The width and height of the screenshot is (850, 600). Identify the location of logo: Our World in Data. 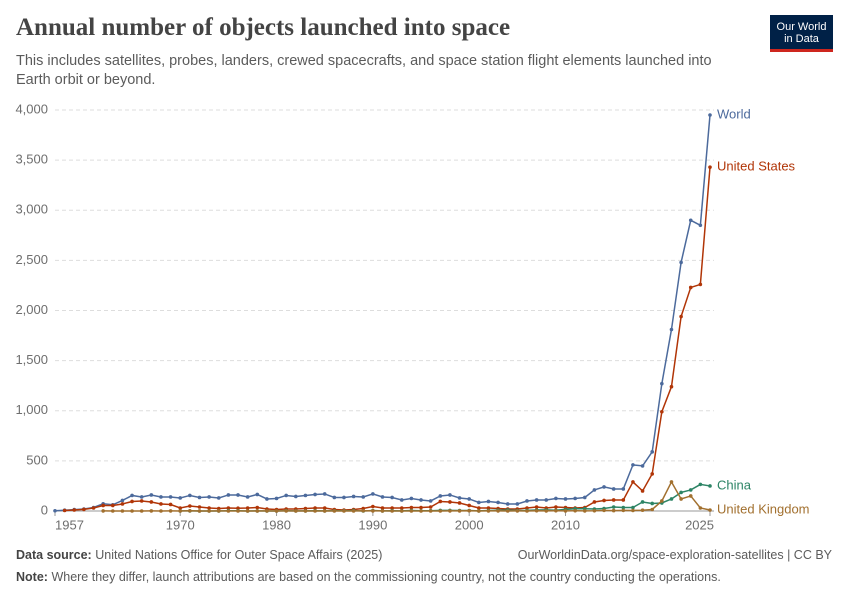
(801, 33).